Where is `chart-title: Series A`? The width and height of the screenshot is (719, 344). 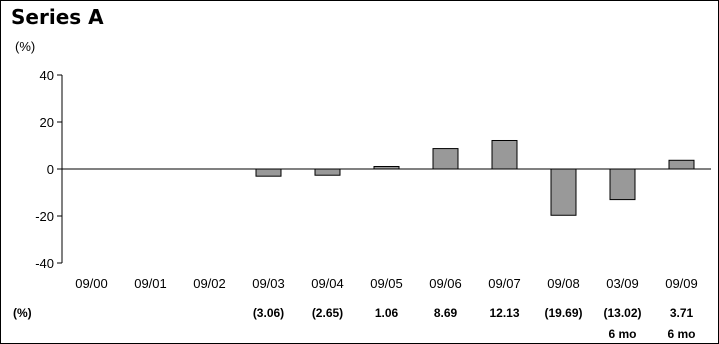 chart-title: Series A is located at coordinates (57, 17).